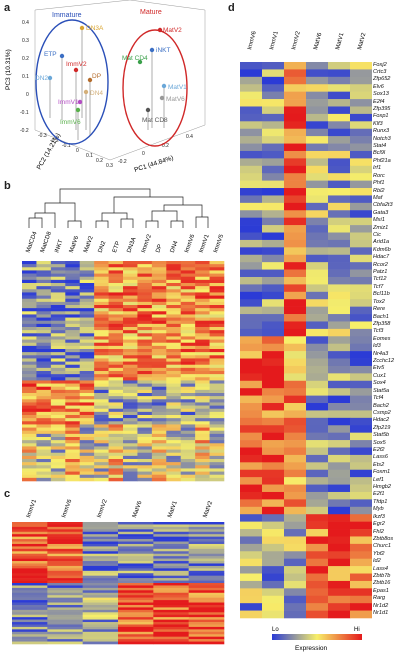  Describe the element at coordinates (378, 331) in the screenshot. I see `gene-label: Tcf3` at that location.